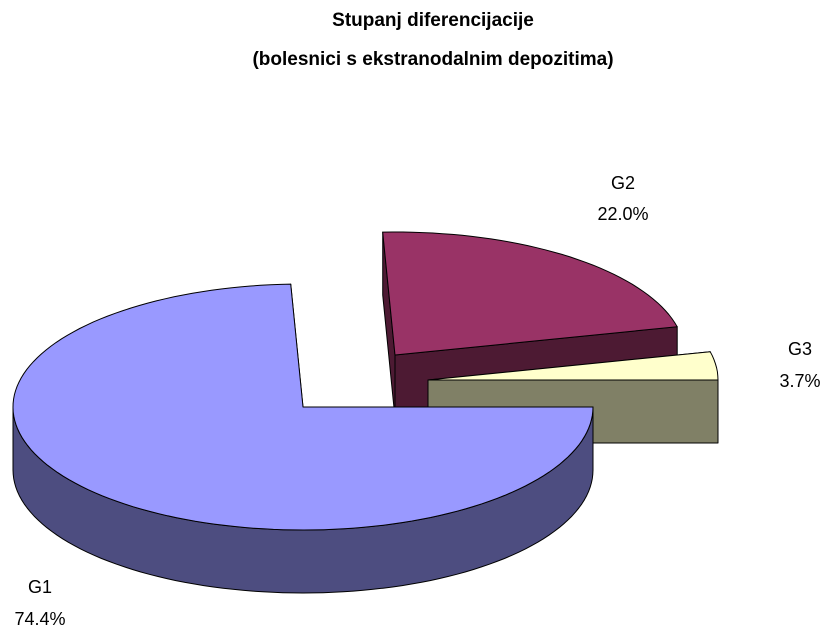 The width and height of the screenshot is (824, 636). What do you see at coordinates (622, 214) in the screenshot?
I see `slice-value-label: 22.0%` at bounding box center [622, 214].